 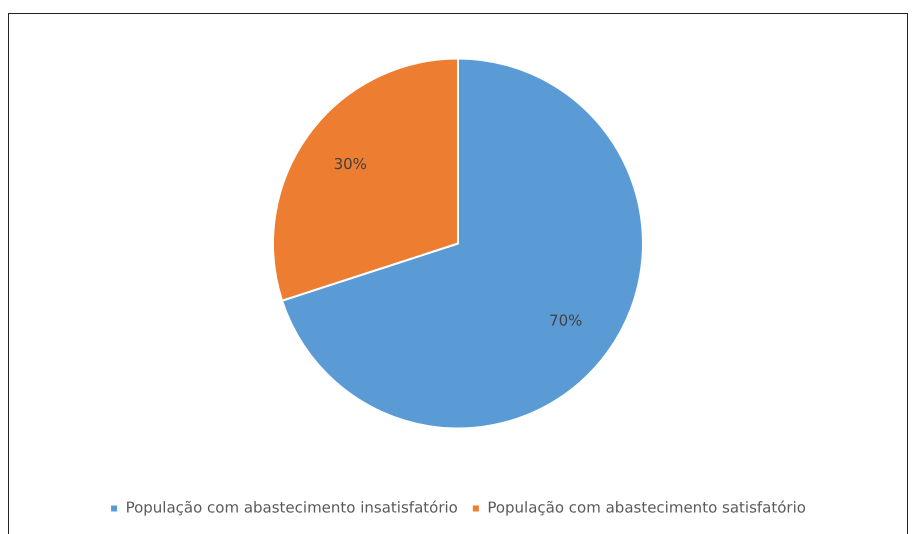 I want to click on data-label: 70%, so click(x=565, y=321).